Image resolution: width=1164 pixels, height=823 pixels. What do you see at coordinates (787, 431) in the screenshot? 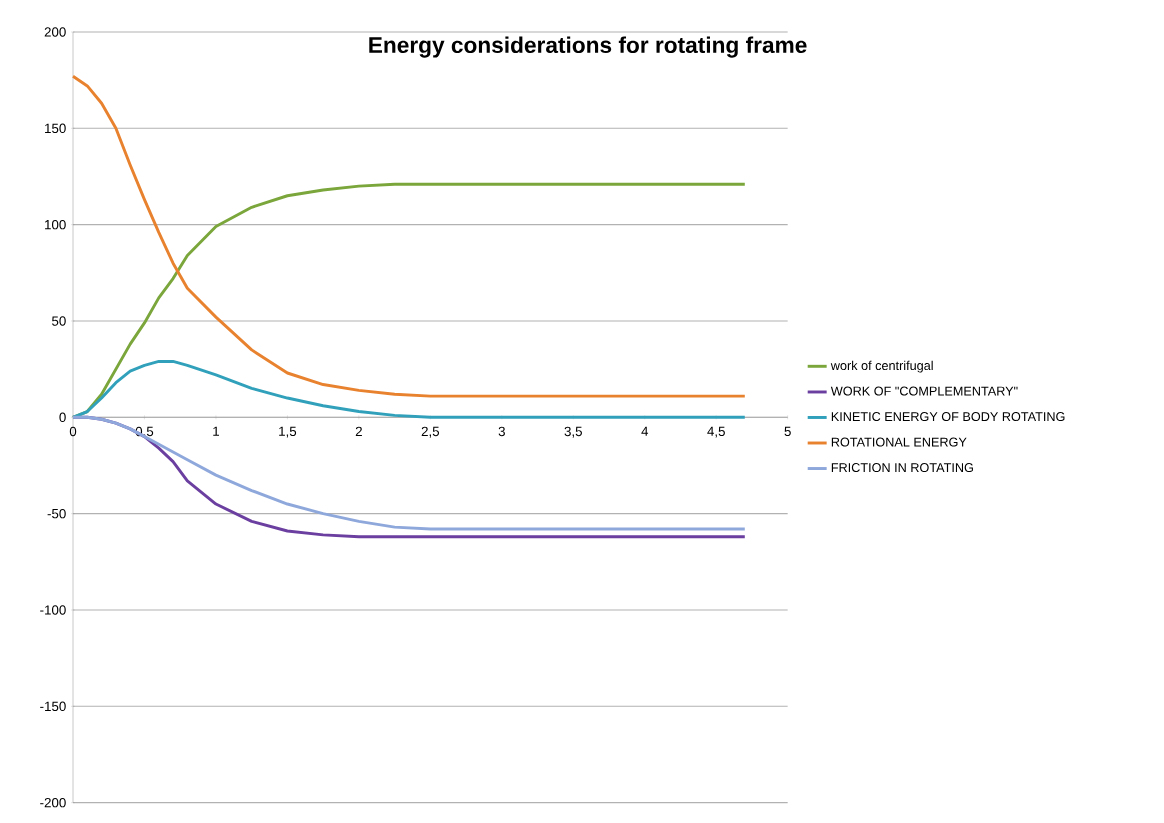
I see `x-tick-label: 5` at bounding box center [787, 431].